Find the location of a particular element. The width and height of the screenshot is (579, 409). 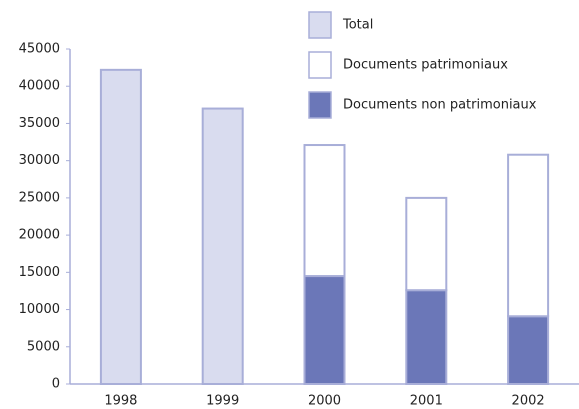

y-tick-label: 30000 is located at coordinates (39, 160).